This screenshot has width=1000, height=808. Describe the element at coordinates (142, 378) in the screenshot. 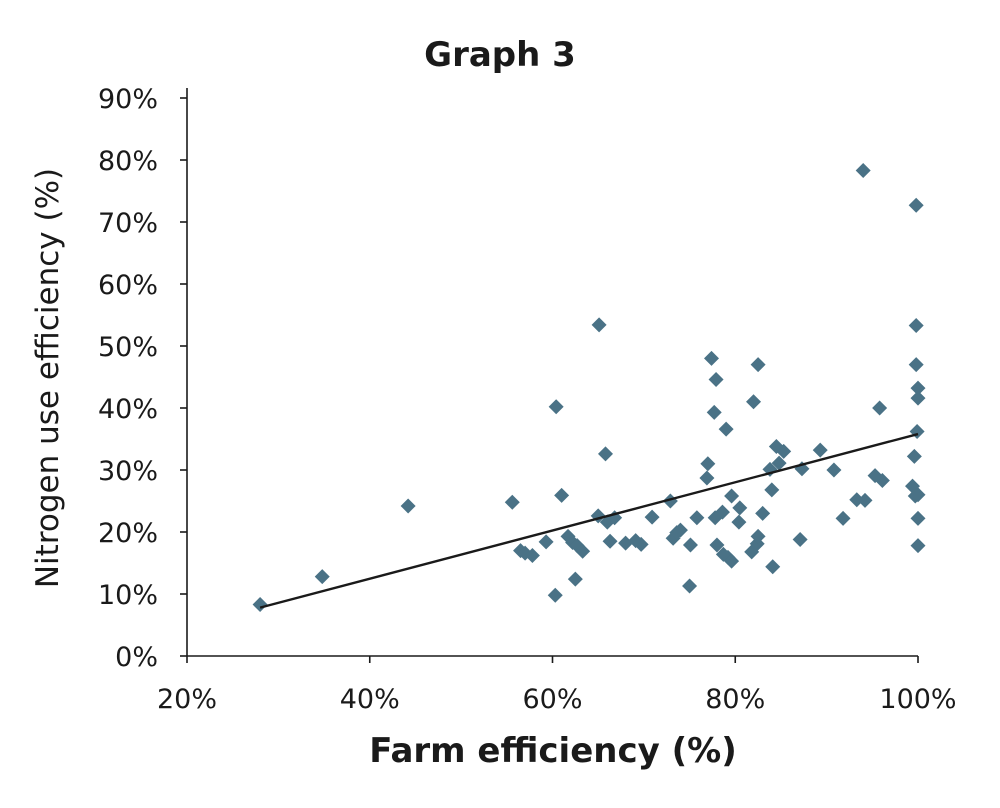

I see `y-axis-ticks: 0% 10% 20% 30% 40% 50% 60% 70% 80% 90%` at that location.